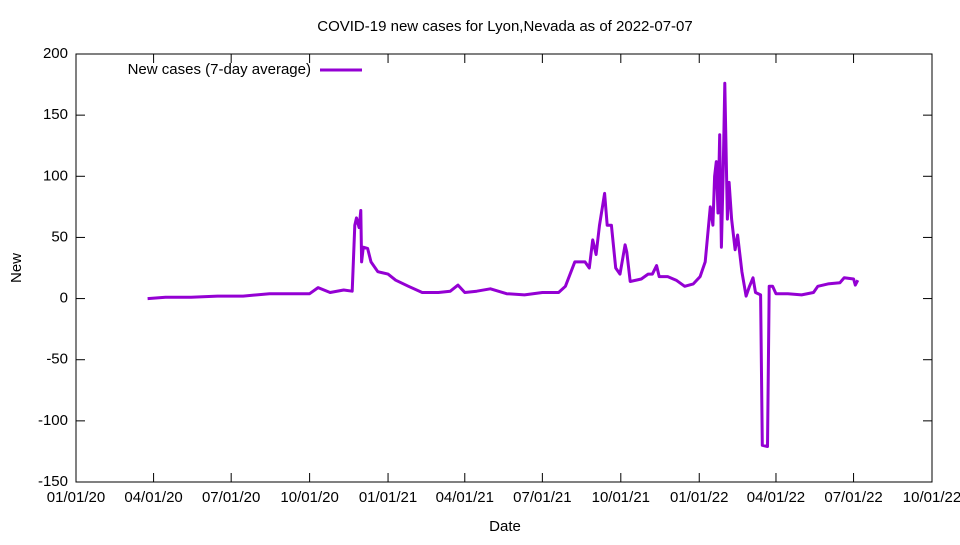 The image size is (960, 545). I want to click on x-tick-label: 10/01/21, so click(621, 497).